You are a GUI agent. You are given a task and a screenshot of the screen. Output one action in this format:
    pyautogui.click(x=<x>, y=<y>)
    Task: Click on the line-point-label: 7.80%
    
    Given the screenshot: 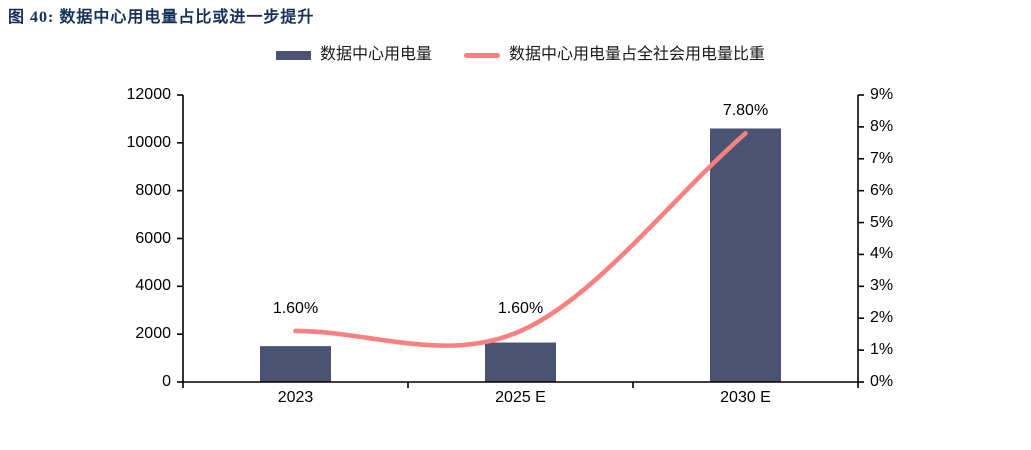 What is the action you would take?
    pyautogui.click(x=745, y=111)
    